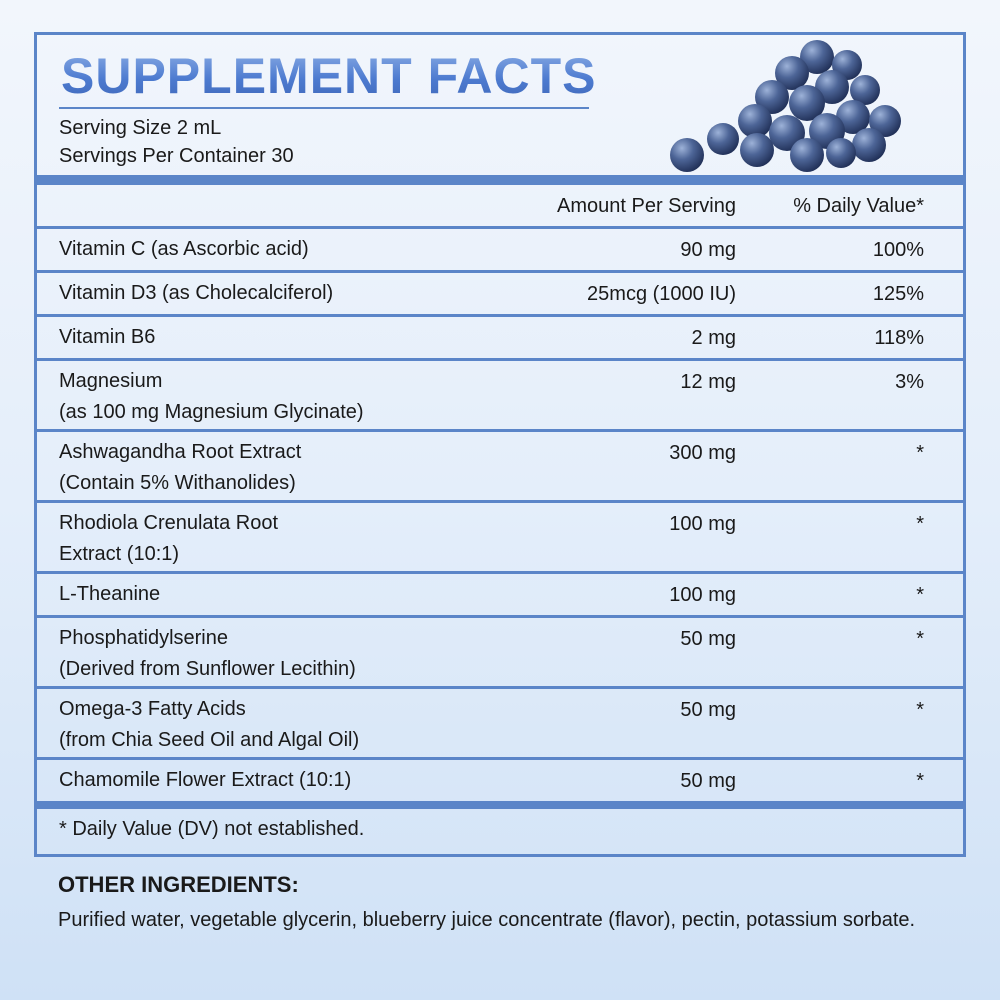  I want to click on name-line: Ashwagandha Root Extract, so click(180, 452).